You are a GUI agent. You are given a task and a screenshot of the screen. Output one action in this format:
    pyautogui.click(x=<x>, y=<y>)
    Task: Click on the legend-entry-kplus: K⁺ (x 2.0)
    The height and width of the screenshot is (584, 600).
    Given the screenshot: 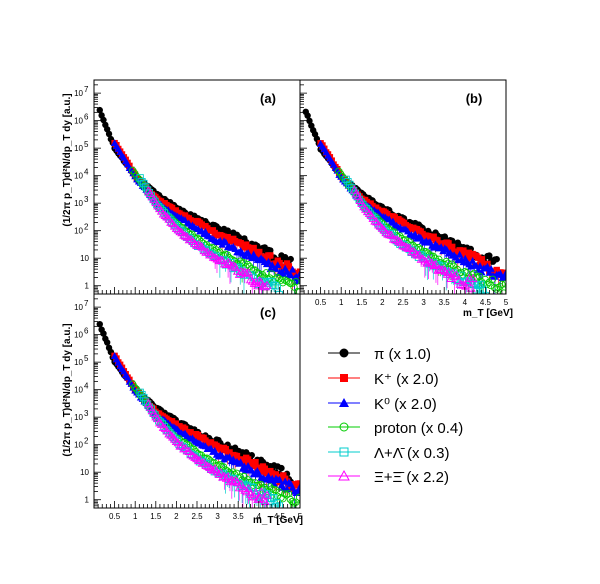 What is the action you would take?
    pyautogui.click(x=383, y=379)
    